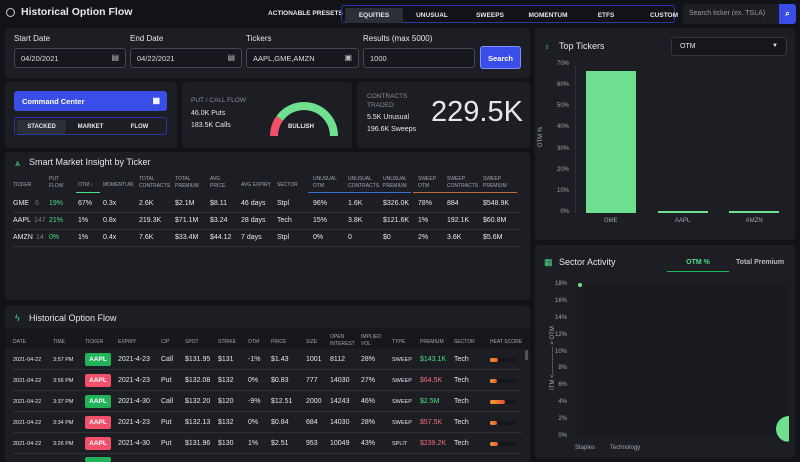 The width and height of the screenshot is (800, 462). I want to click on column-header: HEAT SCORE, so click(506, 342).